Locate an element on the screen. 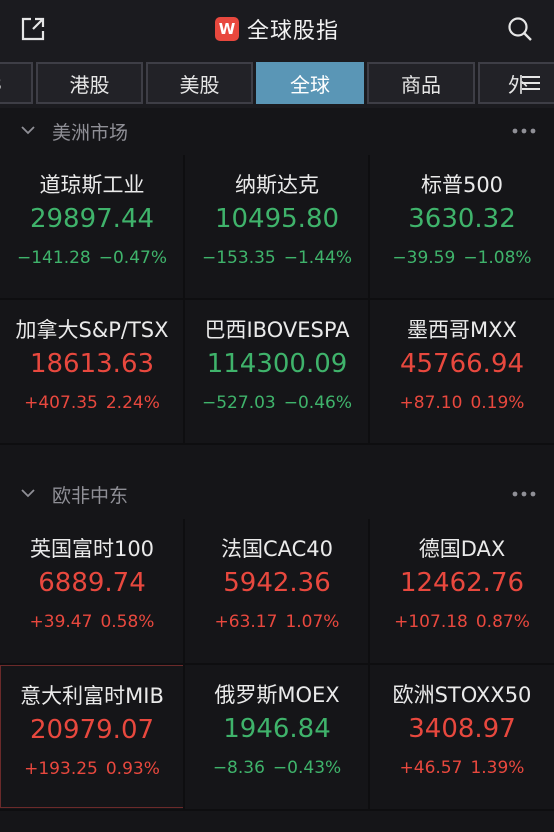 This screenshot has height=832, width=554. index-cell: 纳斯达克 10495.80 −153.35 −1.44% is located at coordinates (277, 226).